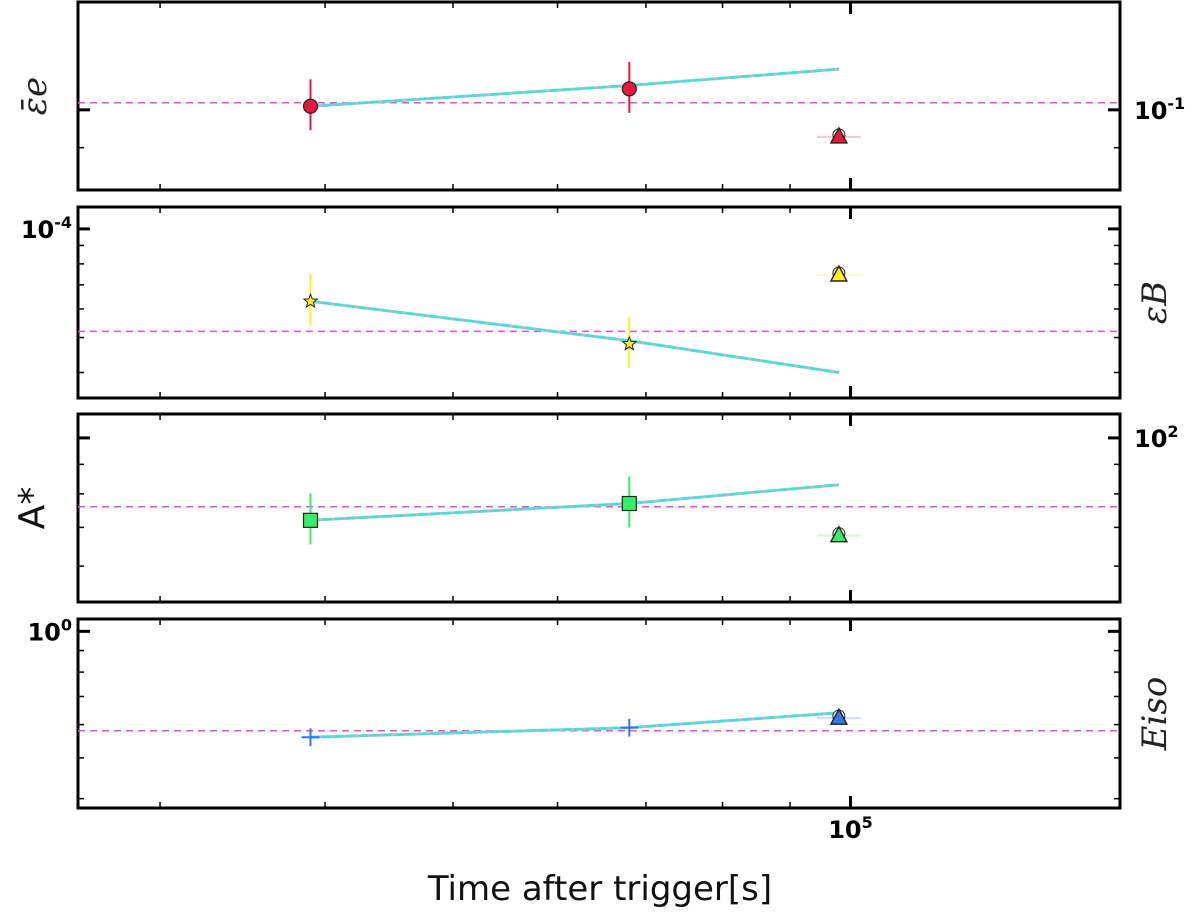 This screenshot has width=1200, height=913. What do you see at coordinates (575, 725) in the screenshot?
I see `fit-line-shadow` at bounding box center [575, 725].